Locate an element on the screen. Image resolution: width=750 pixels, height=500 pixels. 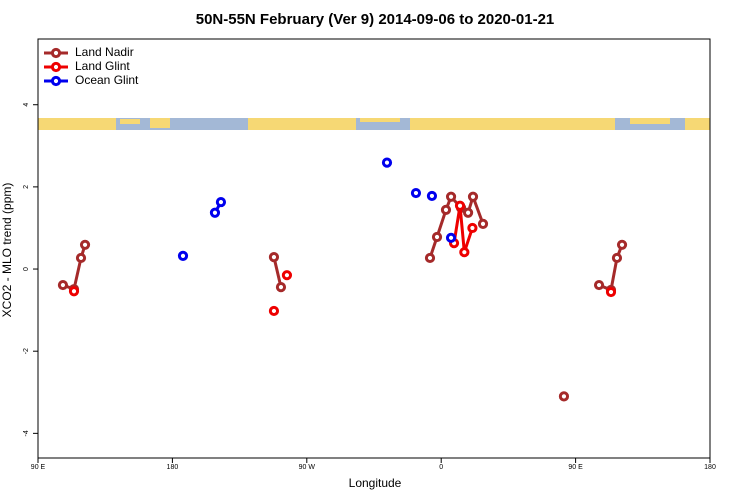
x-tick-label: 0 is located at coordinates (441, 467).